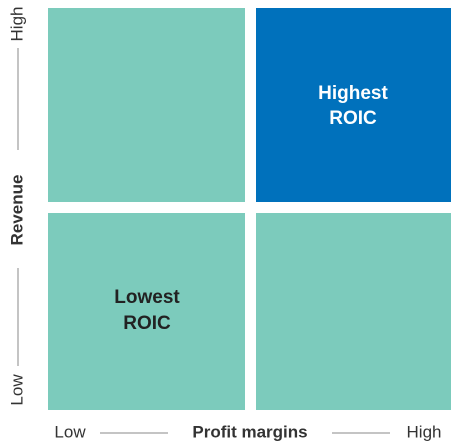 The width and height of the screenshot is (451, 444). What do you see at coordinates (424, 431) in the screenshot?
I see `x-high-label: High` at bounding box center [424, 431].